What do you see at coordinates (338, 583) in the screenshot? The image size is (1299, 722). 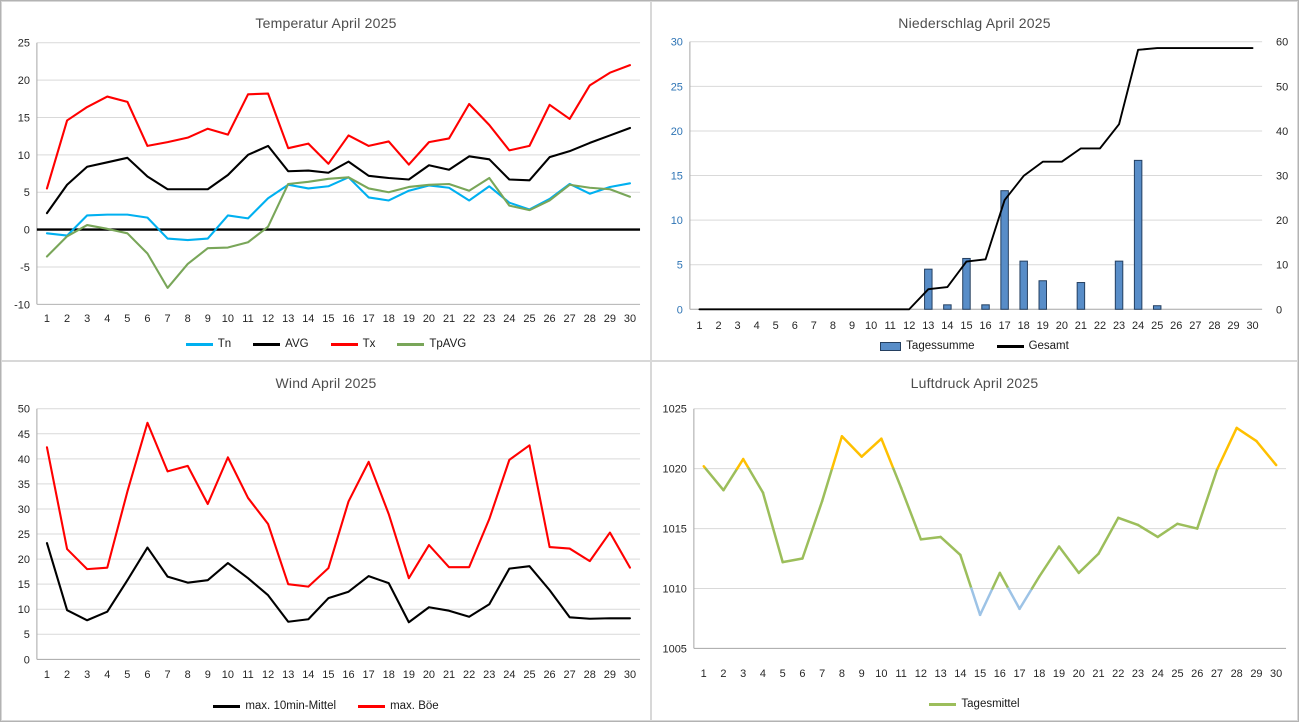 I see `series-max. 10min-Mittel` at bounding box center [338, 583].